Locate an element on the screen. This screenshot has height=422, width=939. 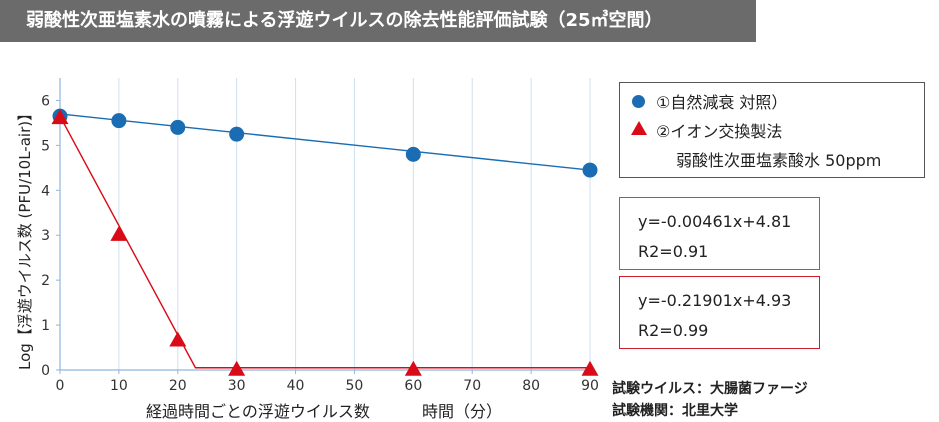
y-tick-label-5: 5 is located at coordinates (45, 146).